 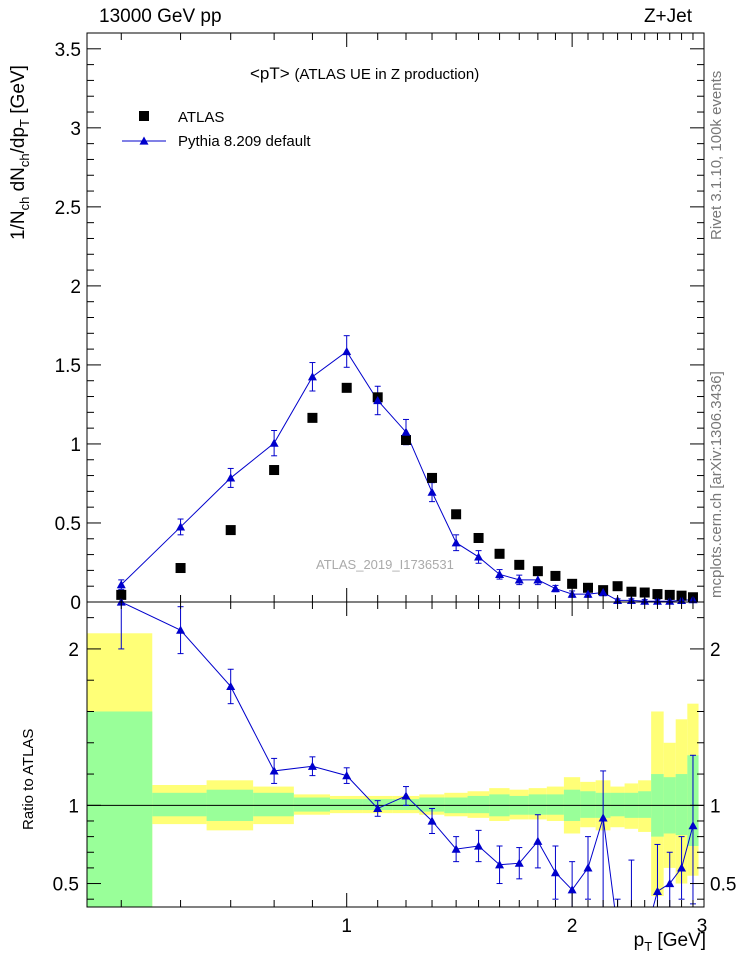 What do you see at coordinates (66, 885) in the screenshot?
I see `ratio-tick-label-left: 0.5` at bounding box center [66, 885].